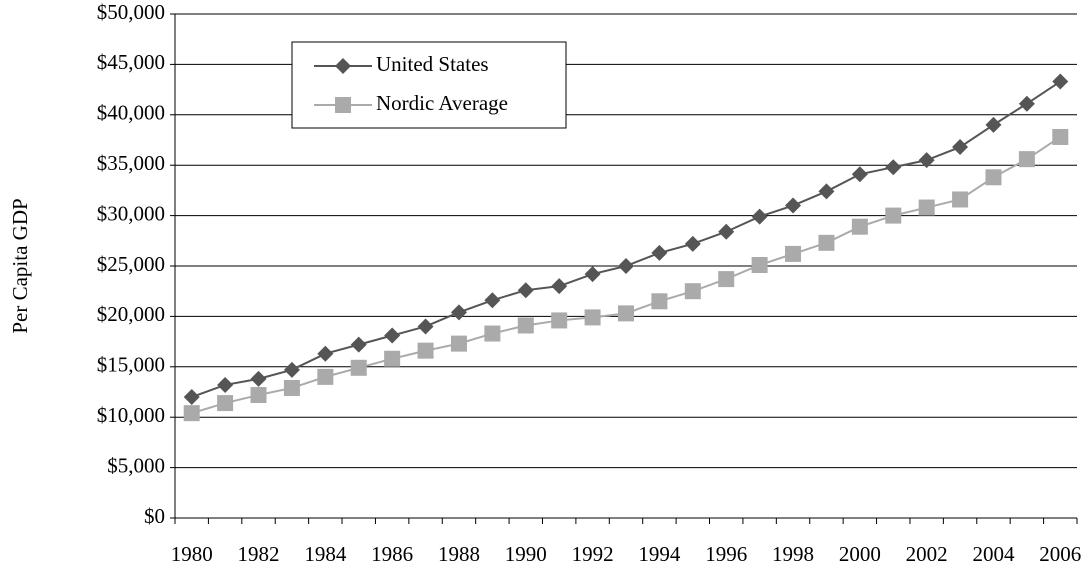 This screenshot has height=578, width=1089. Describe the element at coordinates (131, 365) in the screenshot. I see `y-tick-label: $15,000` at that location.